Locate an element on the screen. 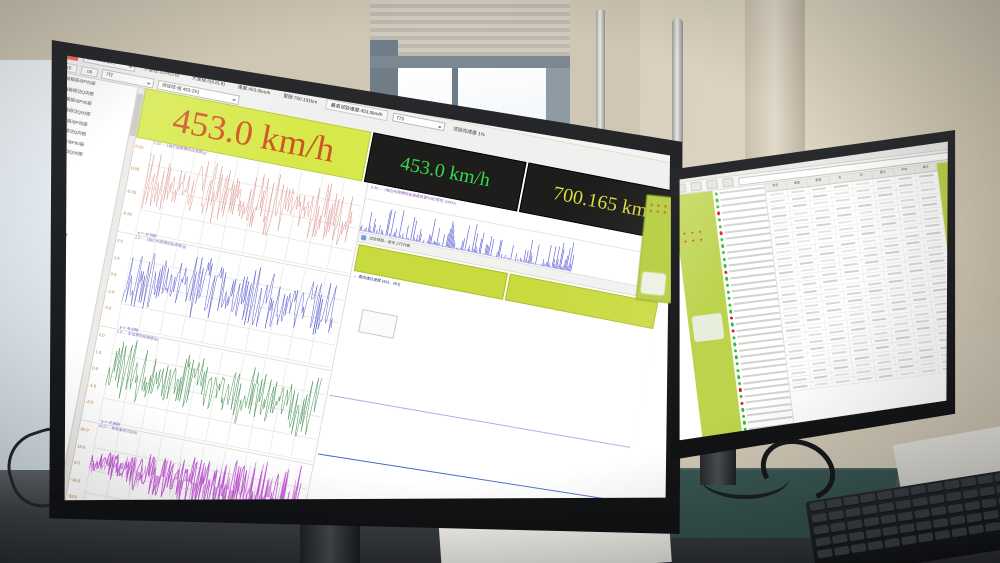 This screenshot has height=563, width=1000. spectrum-plot is located at coordinates (514, 245).